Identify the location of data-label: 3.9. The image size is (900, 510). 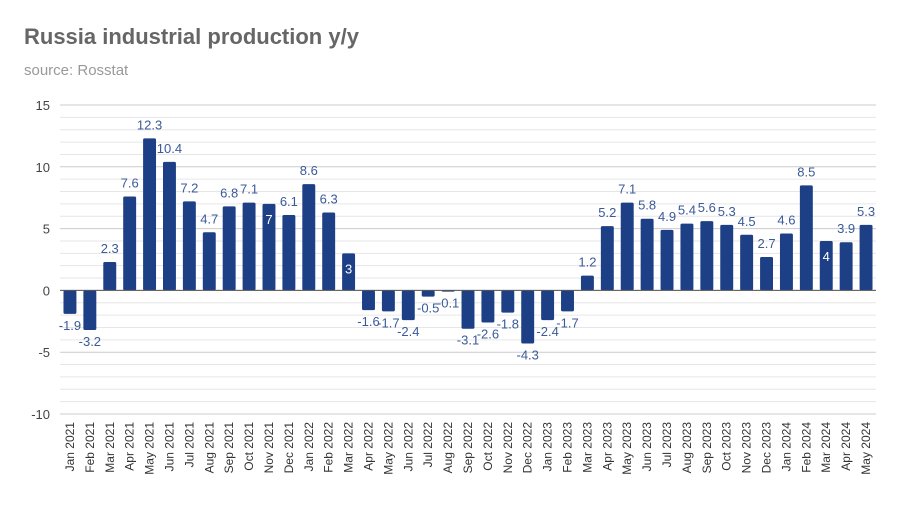
(846, 228).